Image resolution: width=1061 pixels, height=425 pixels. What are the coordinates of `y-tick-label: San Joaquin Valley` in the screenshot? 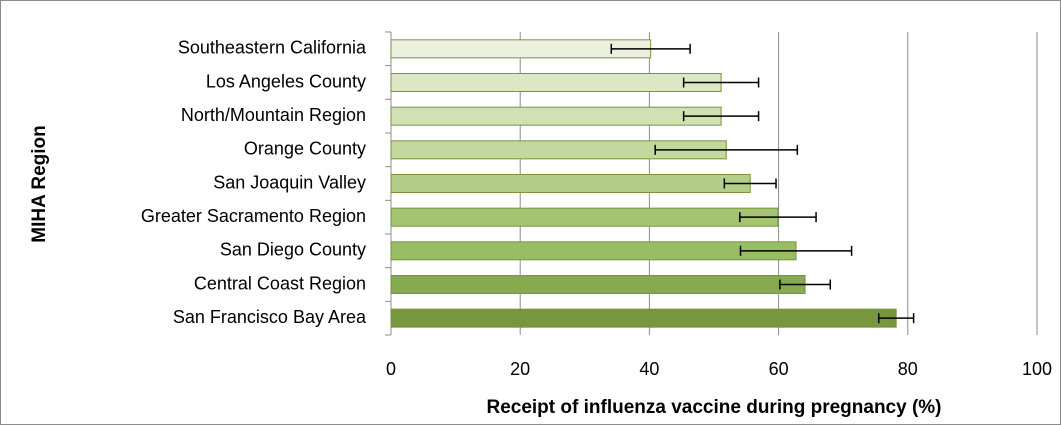 It's located at (289, 182).